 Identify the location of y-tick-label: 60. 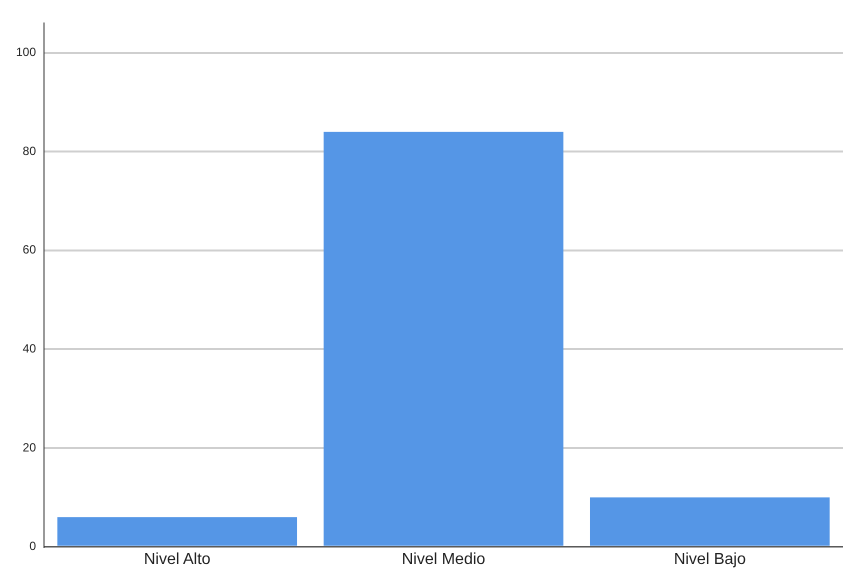
(29, 249).